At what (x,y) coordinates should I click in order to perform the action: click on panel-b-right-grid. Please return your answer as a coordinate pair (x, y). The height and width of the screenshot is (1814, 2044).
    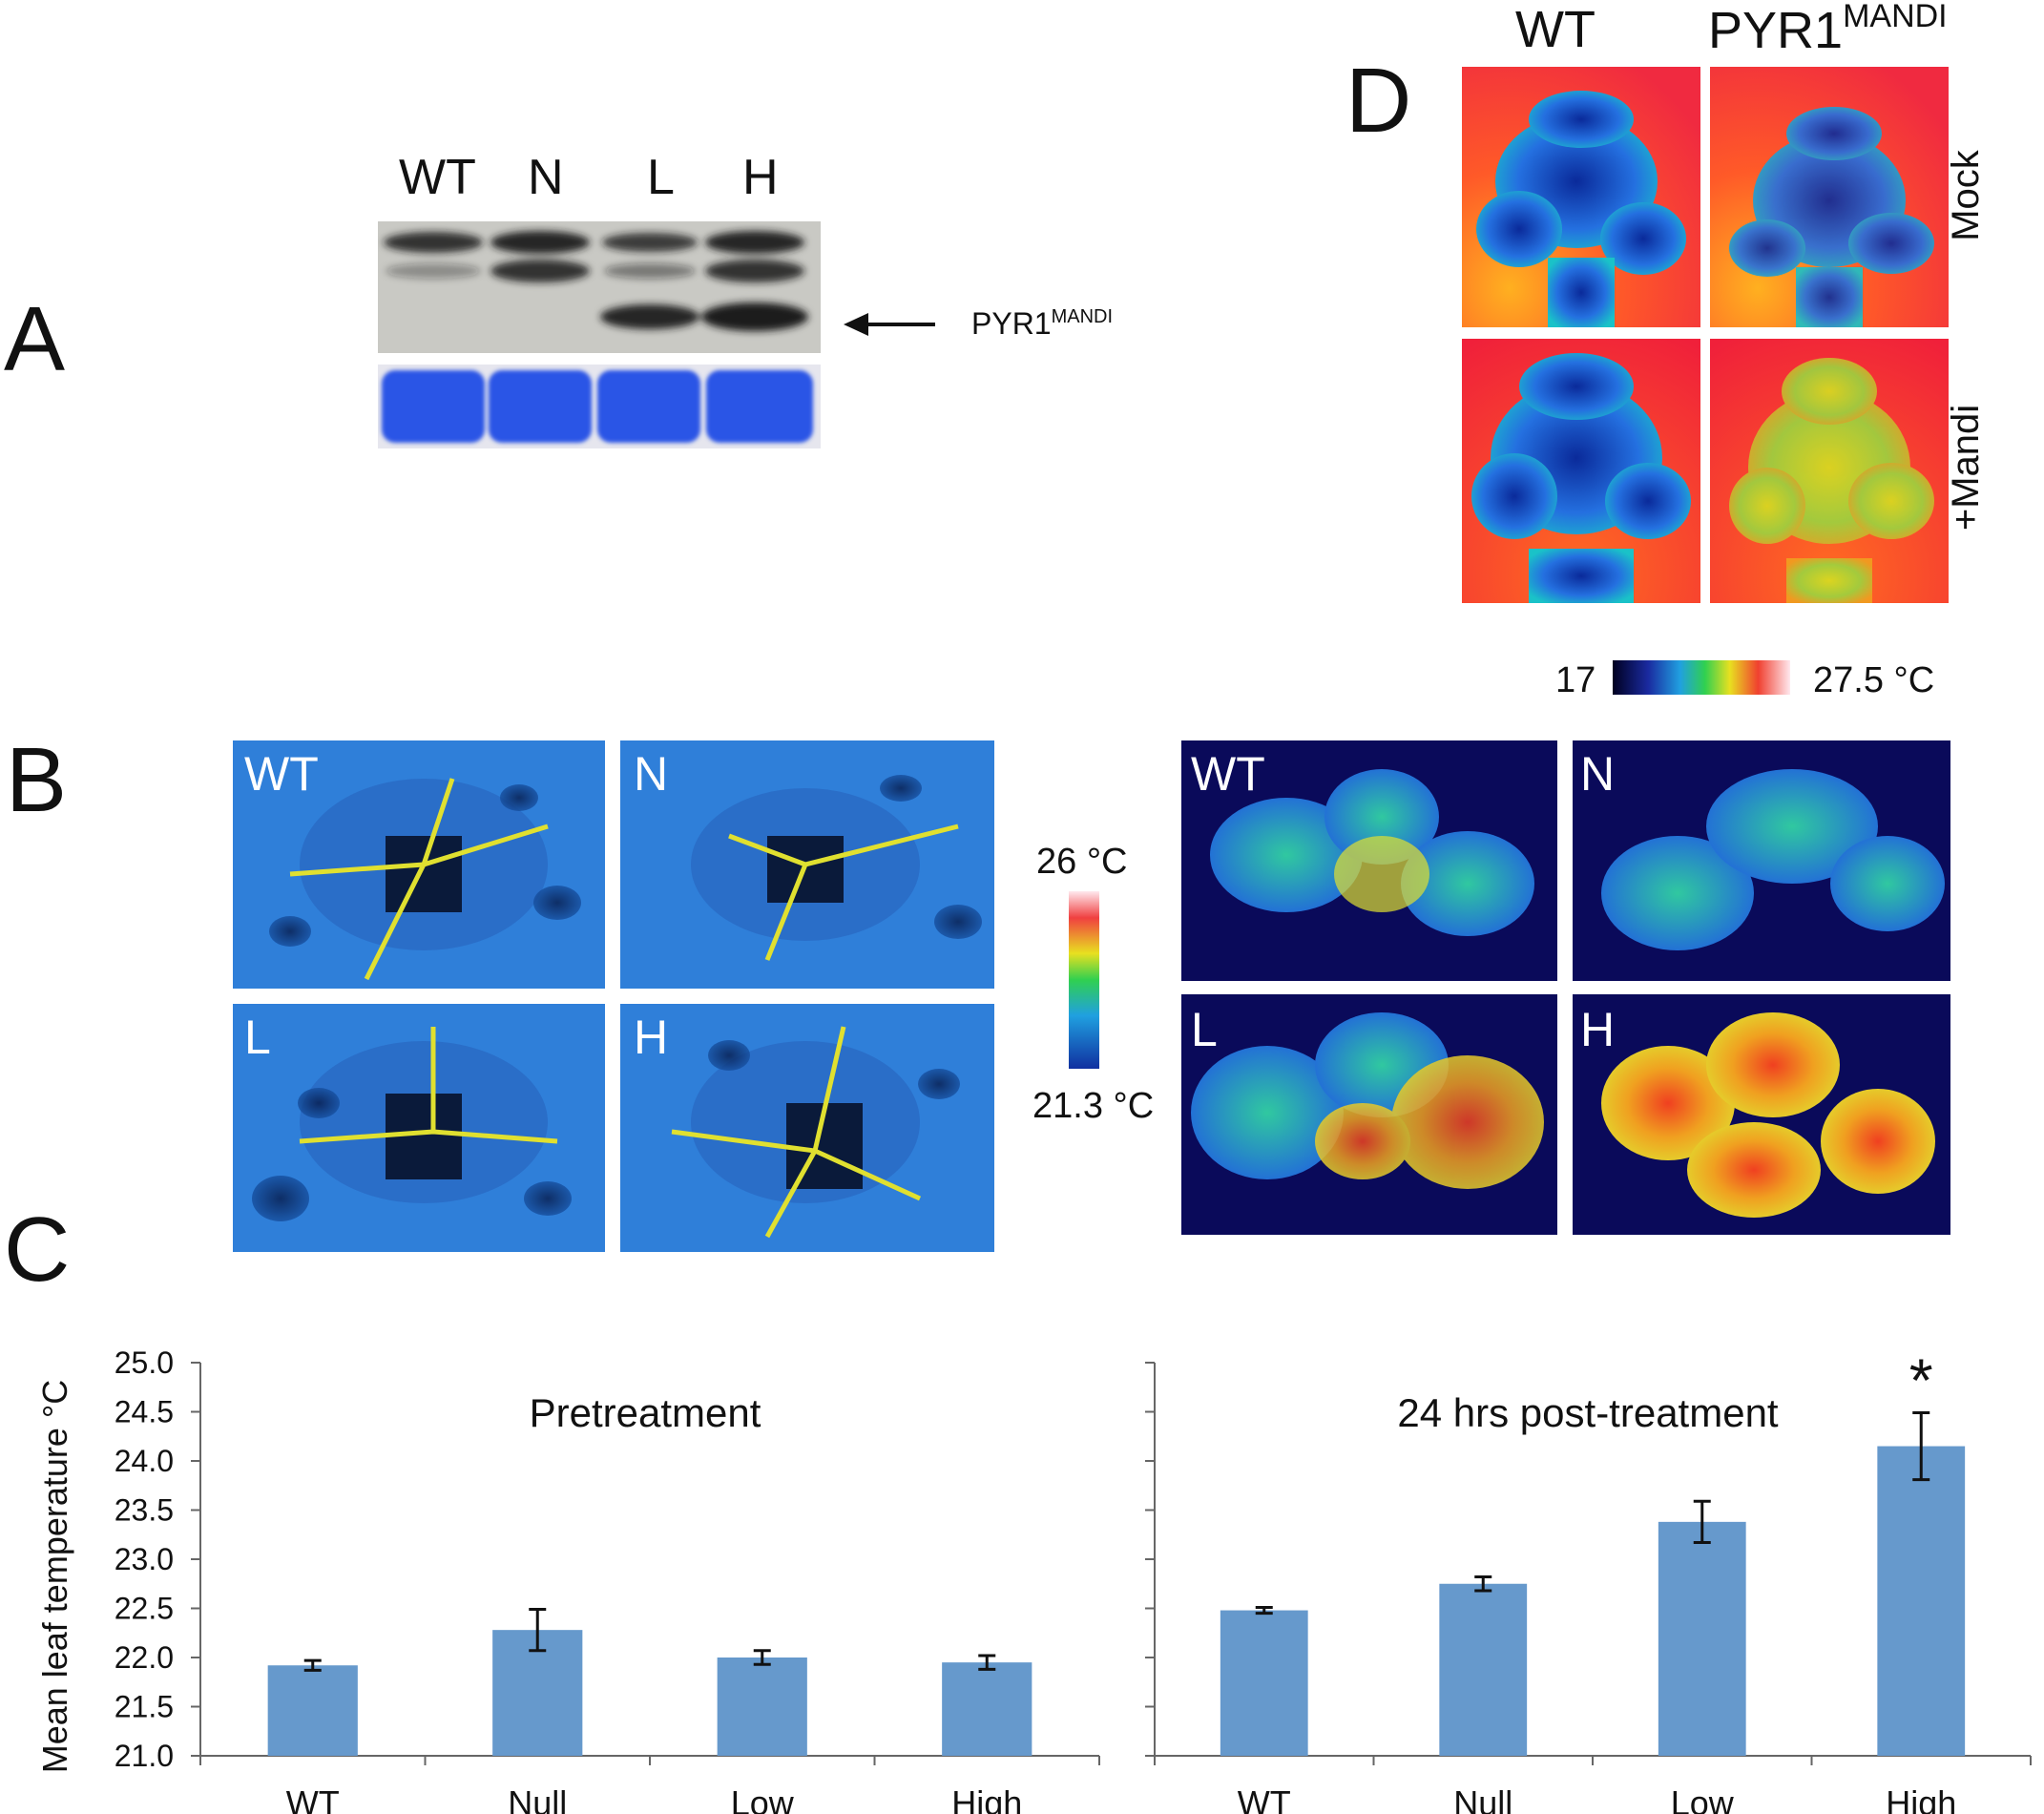
    Looking at the image, I should click on (1566, 987).